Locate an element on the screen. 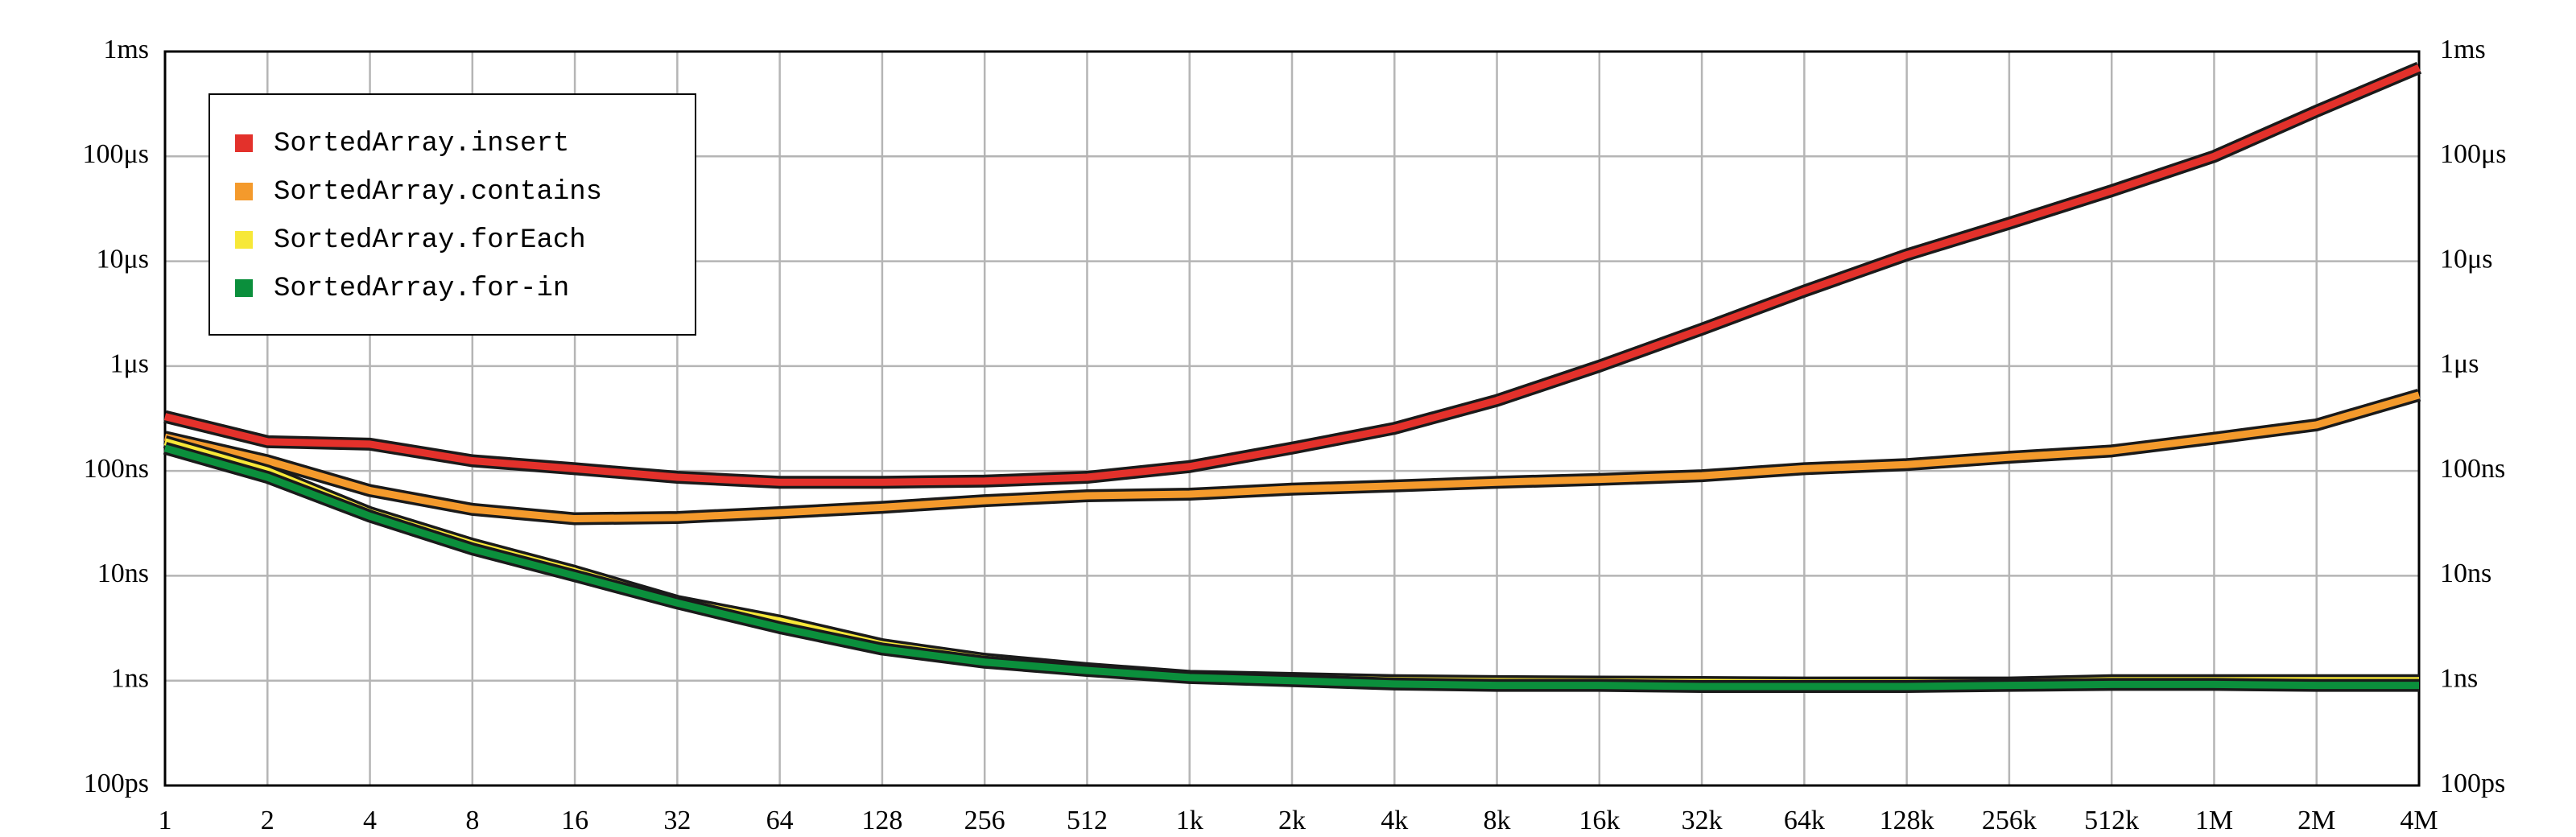 This screenshot has width=2576, height=837. x-tick-label: 1 is located at coordinates (165, 821).